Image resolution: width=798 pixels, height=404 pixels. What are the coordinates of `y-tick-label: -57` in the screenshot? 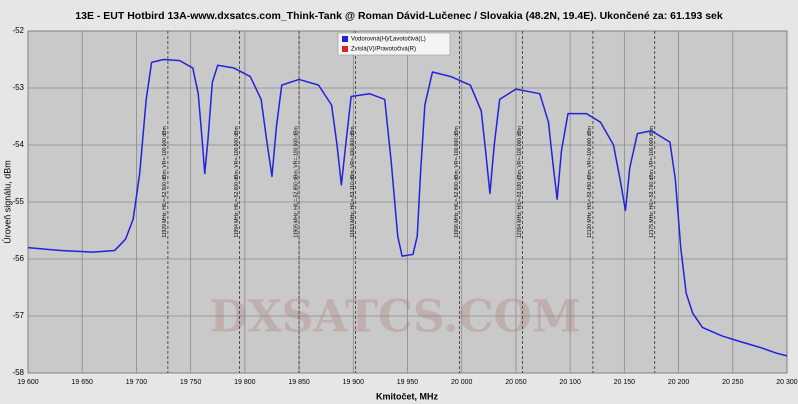 It's located at (18, 315).